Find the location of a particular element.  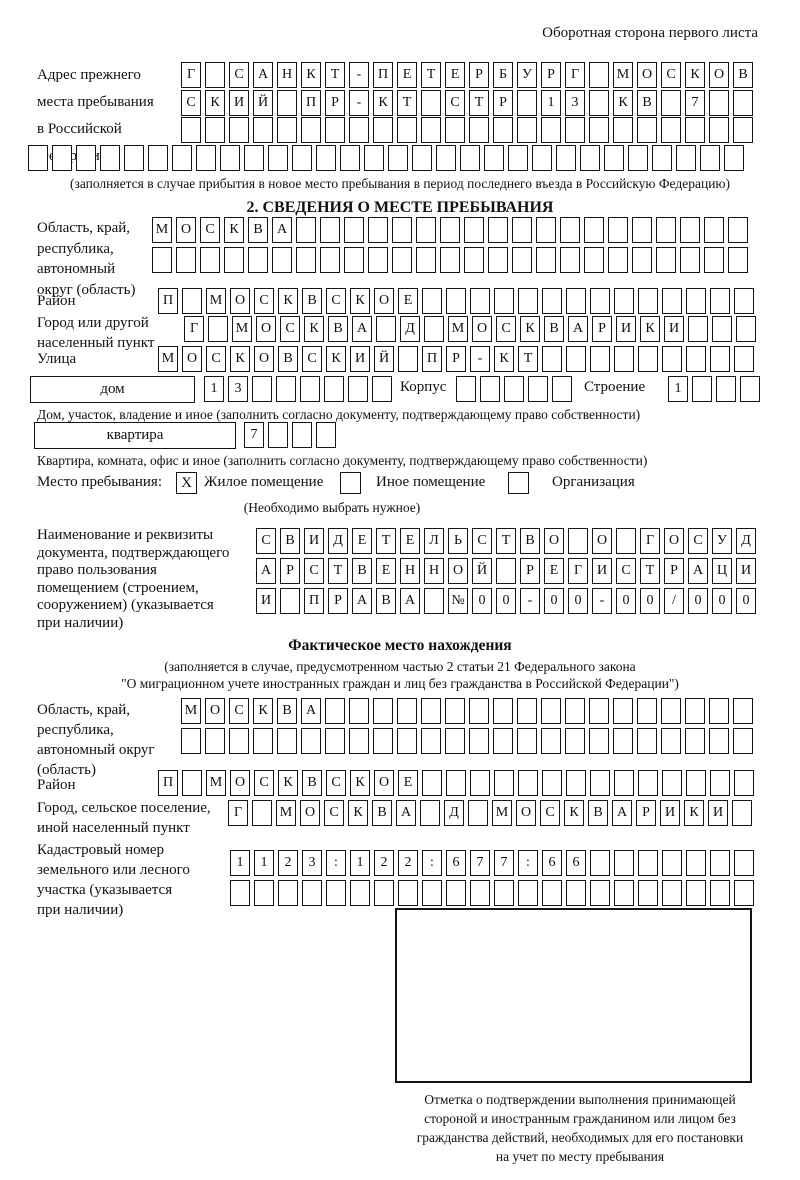

char-box: : is located at coordinates (432, 863).